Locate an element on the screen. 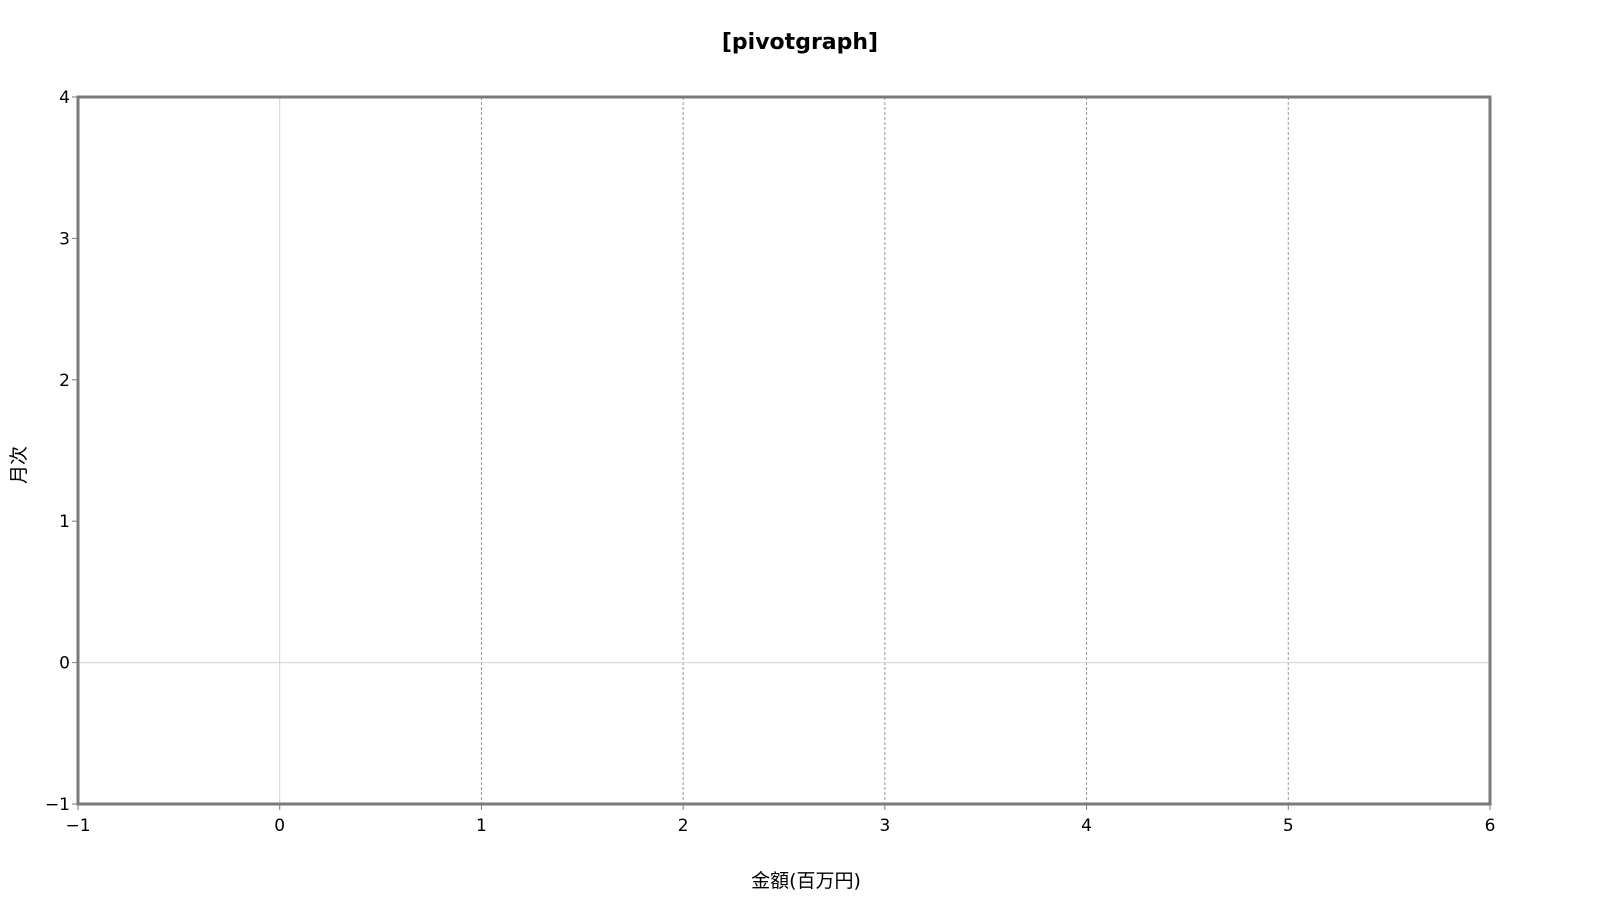  x-tick-label: 0 is located at coordinates (279, 826).